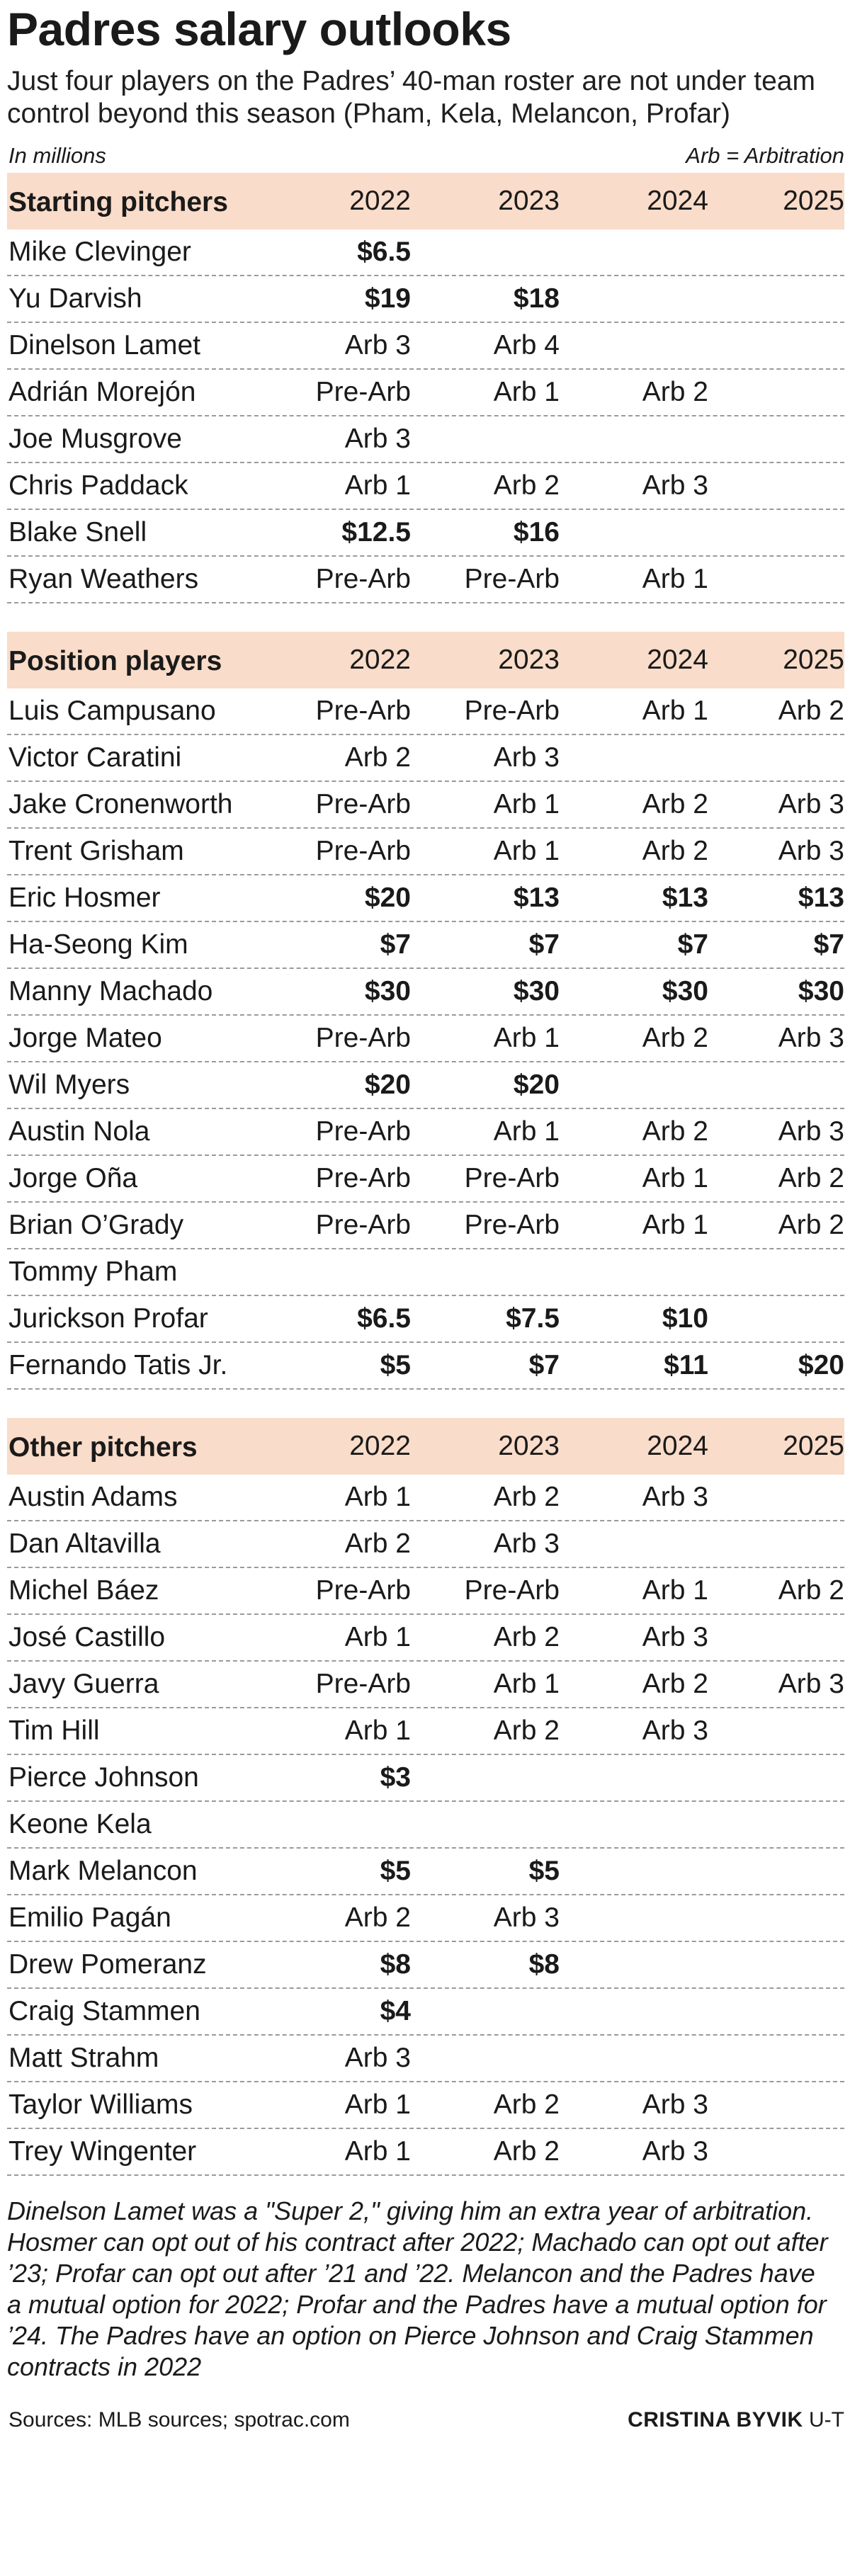  Describe the element at coordinates (533, 1318) in the screenshot. I see `salary-cell: $7.5` at that location.